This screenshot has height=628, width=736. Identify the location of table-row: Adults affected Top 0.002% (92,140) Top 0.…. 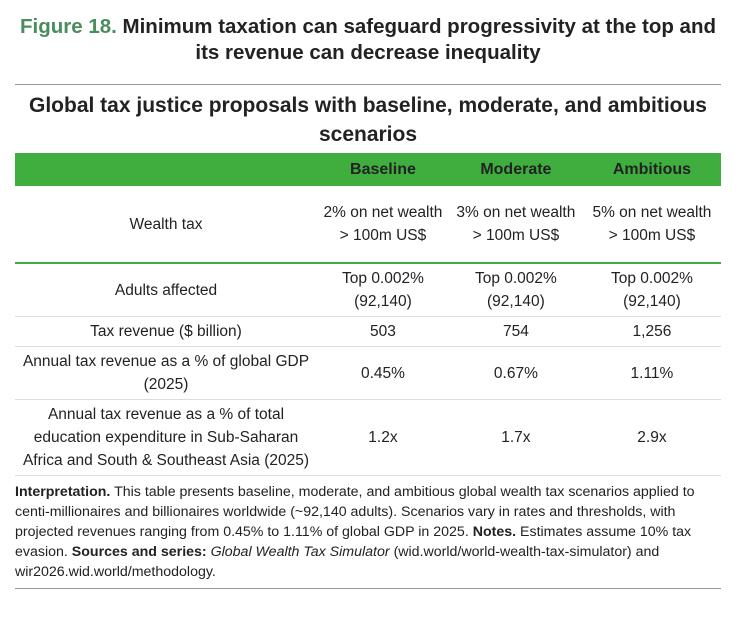
(368, 290).